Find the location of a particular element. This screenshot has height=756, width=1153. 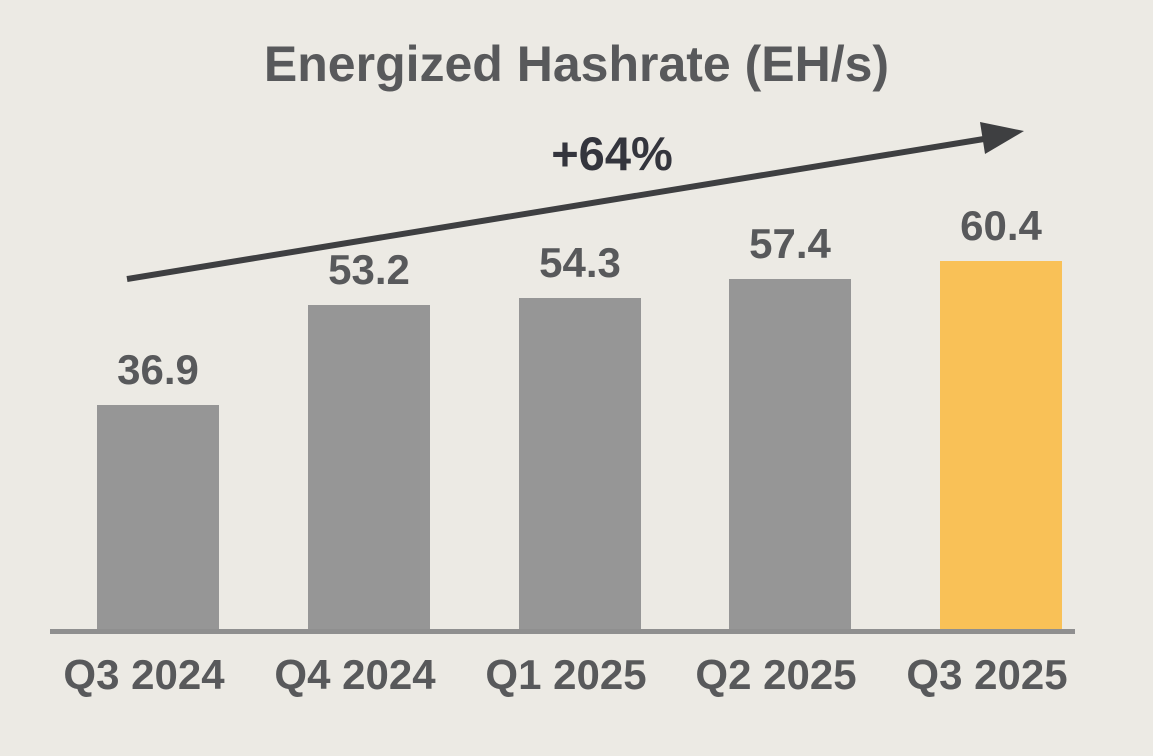

value-label: 57.4 is located at coordinates (790, 243).